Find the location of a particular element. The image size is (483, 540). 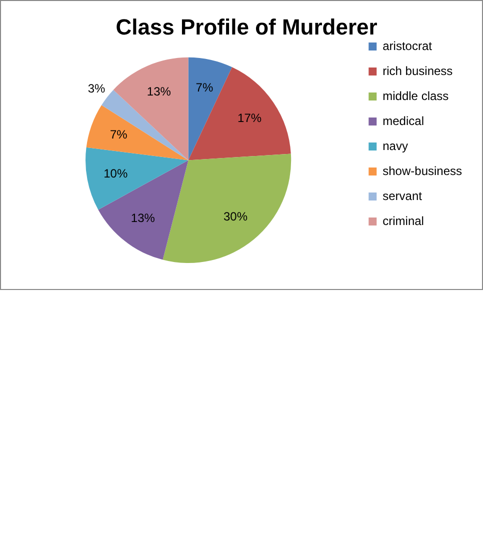

data-label: 30% is located at coordinates (235, 217).